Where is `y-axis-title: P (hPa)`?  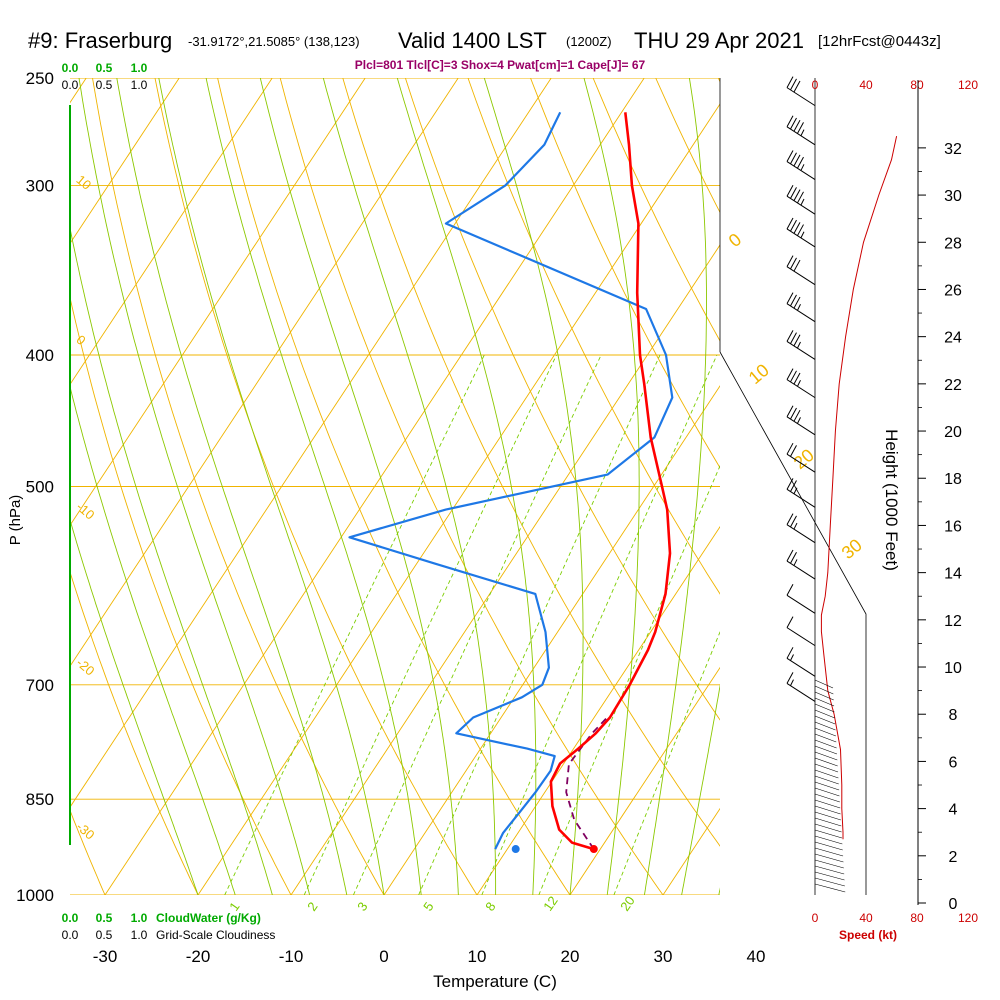 y-axis-title: P (hPa) is located at coordinates (15, 520).